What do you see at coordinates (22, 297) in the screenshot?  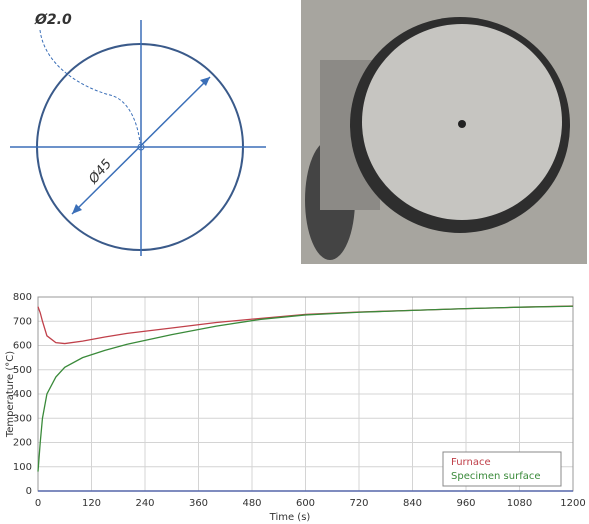 I see `y-tick-label: 800` at bounding box center [22, 297].